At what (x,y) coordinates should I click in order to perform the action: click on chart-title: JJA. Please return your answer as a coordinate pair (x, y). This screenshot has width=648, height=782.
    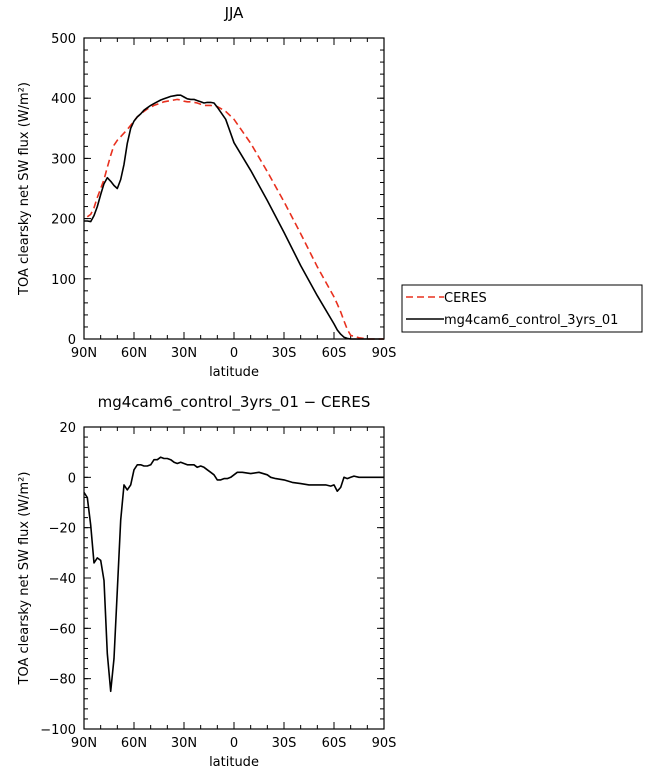
    Looking at the image, I should click on (234, 13).